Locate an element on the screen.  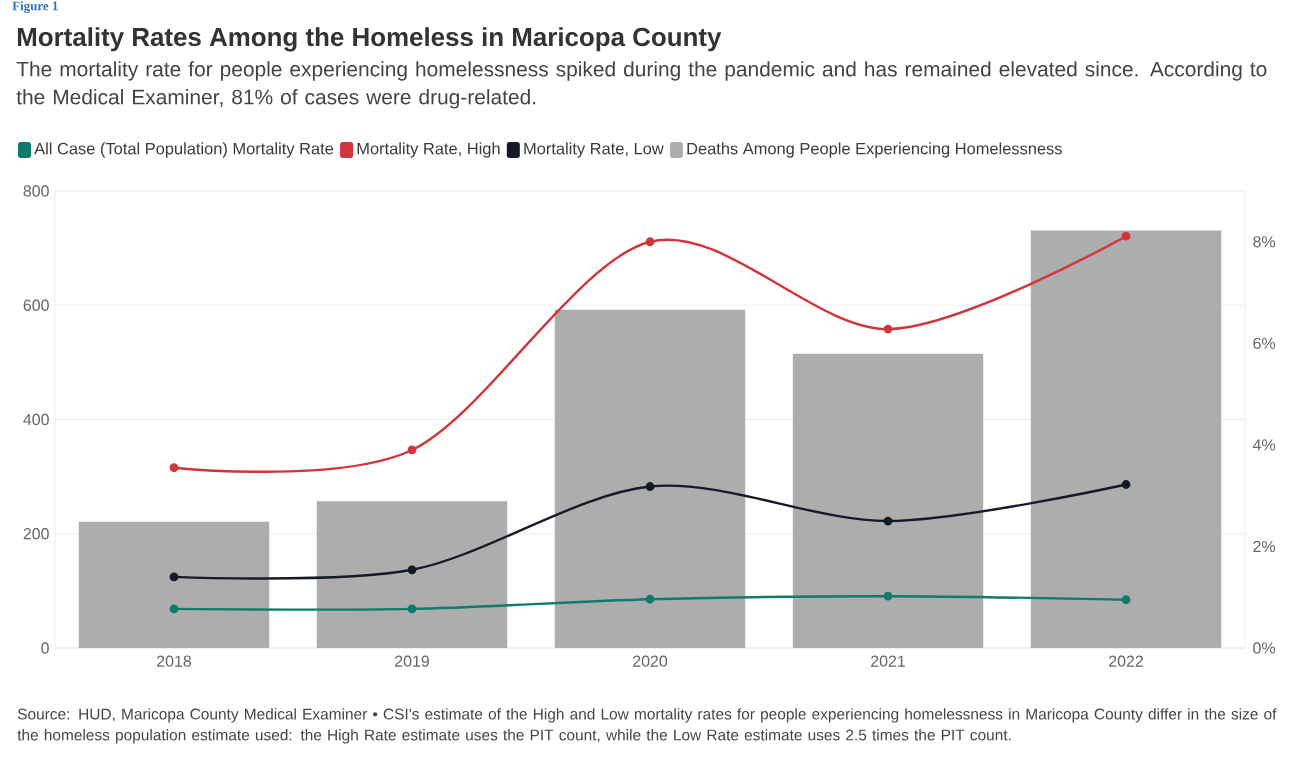
y2-tick-label: 6% is located at coordinates (1264, 343).